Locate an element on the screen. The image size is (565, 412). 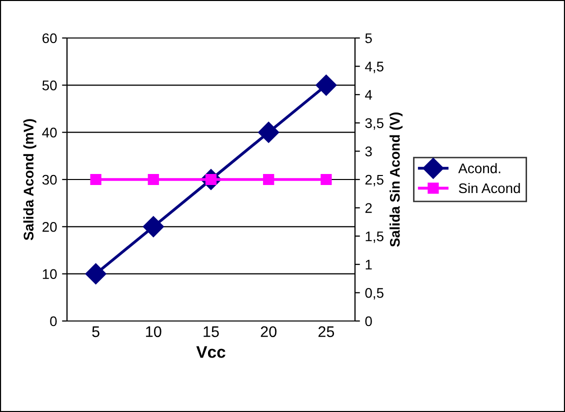
y2-tick-label: 5 is located at coordinates (368, 38).